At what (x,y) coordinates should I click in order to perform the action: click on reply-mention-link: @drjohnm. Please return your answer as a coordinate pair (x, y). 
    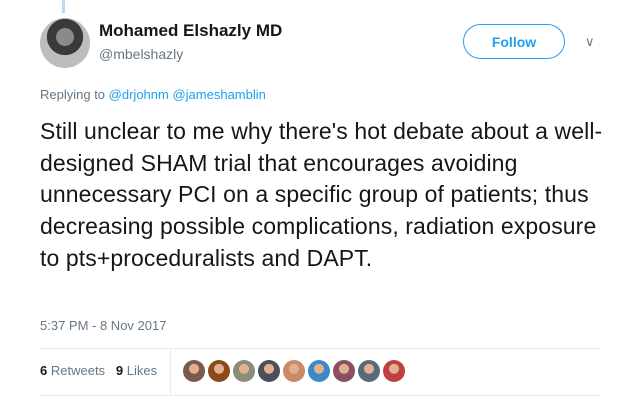
    Looking at the image, I should click on (138, 94).